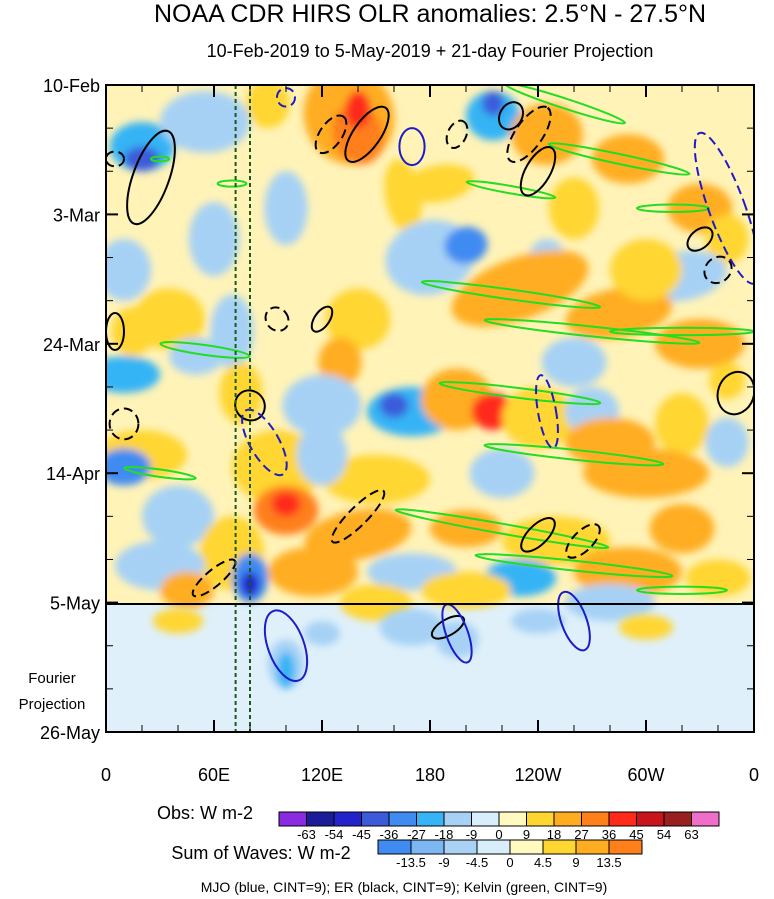 The width and height of the screenshot is (774, 899). I want to click on y-tick-label: 5-May, so click(75, 604).